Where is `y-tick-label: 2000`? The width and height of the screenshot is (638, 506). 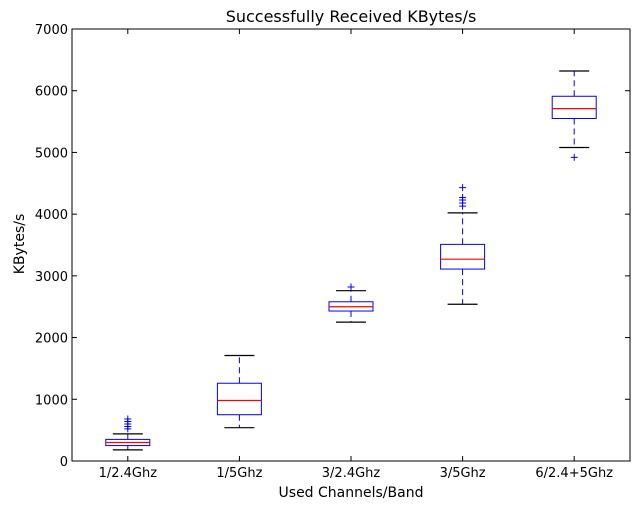
y-tick-label: 2000 is located at coordinates (51, 339).